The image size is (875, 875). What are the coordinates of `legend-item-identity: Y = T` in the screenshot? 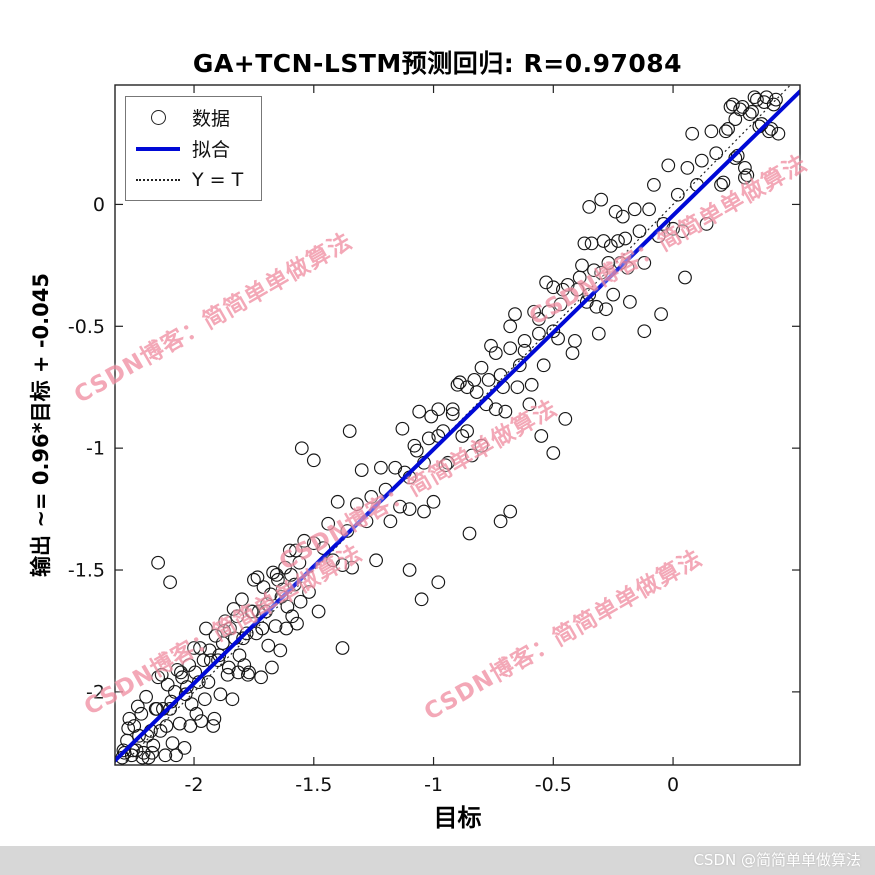 It's located at (188, 179).